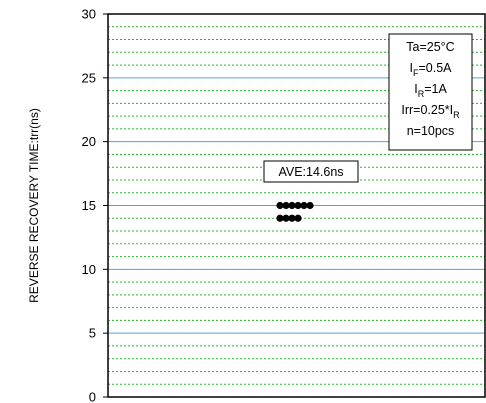  I want to click on condition-line: IF=0.5A, so click(431, 69).